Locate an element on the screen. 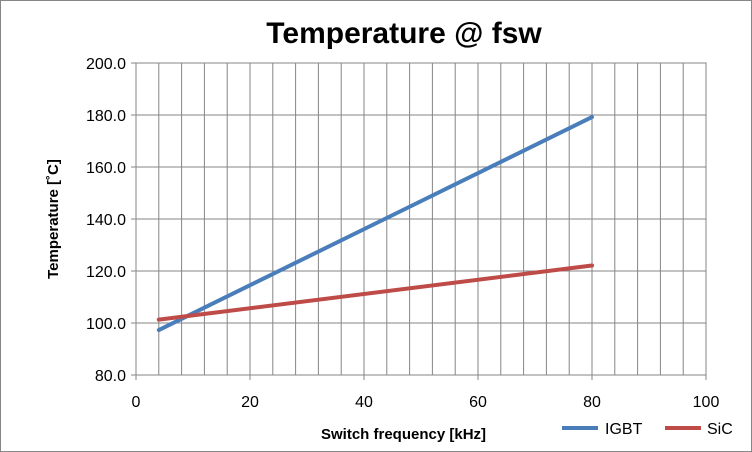  y-tick-label: 80.0 is located at coordinates (110, 376).